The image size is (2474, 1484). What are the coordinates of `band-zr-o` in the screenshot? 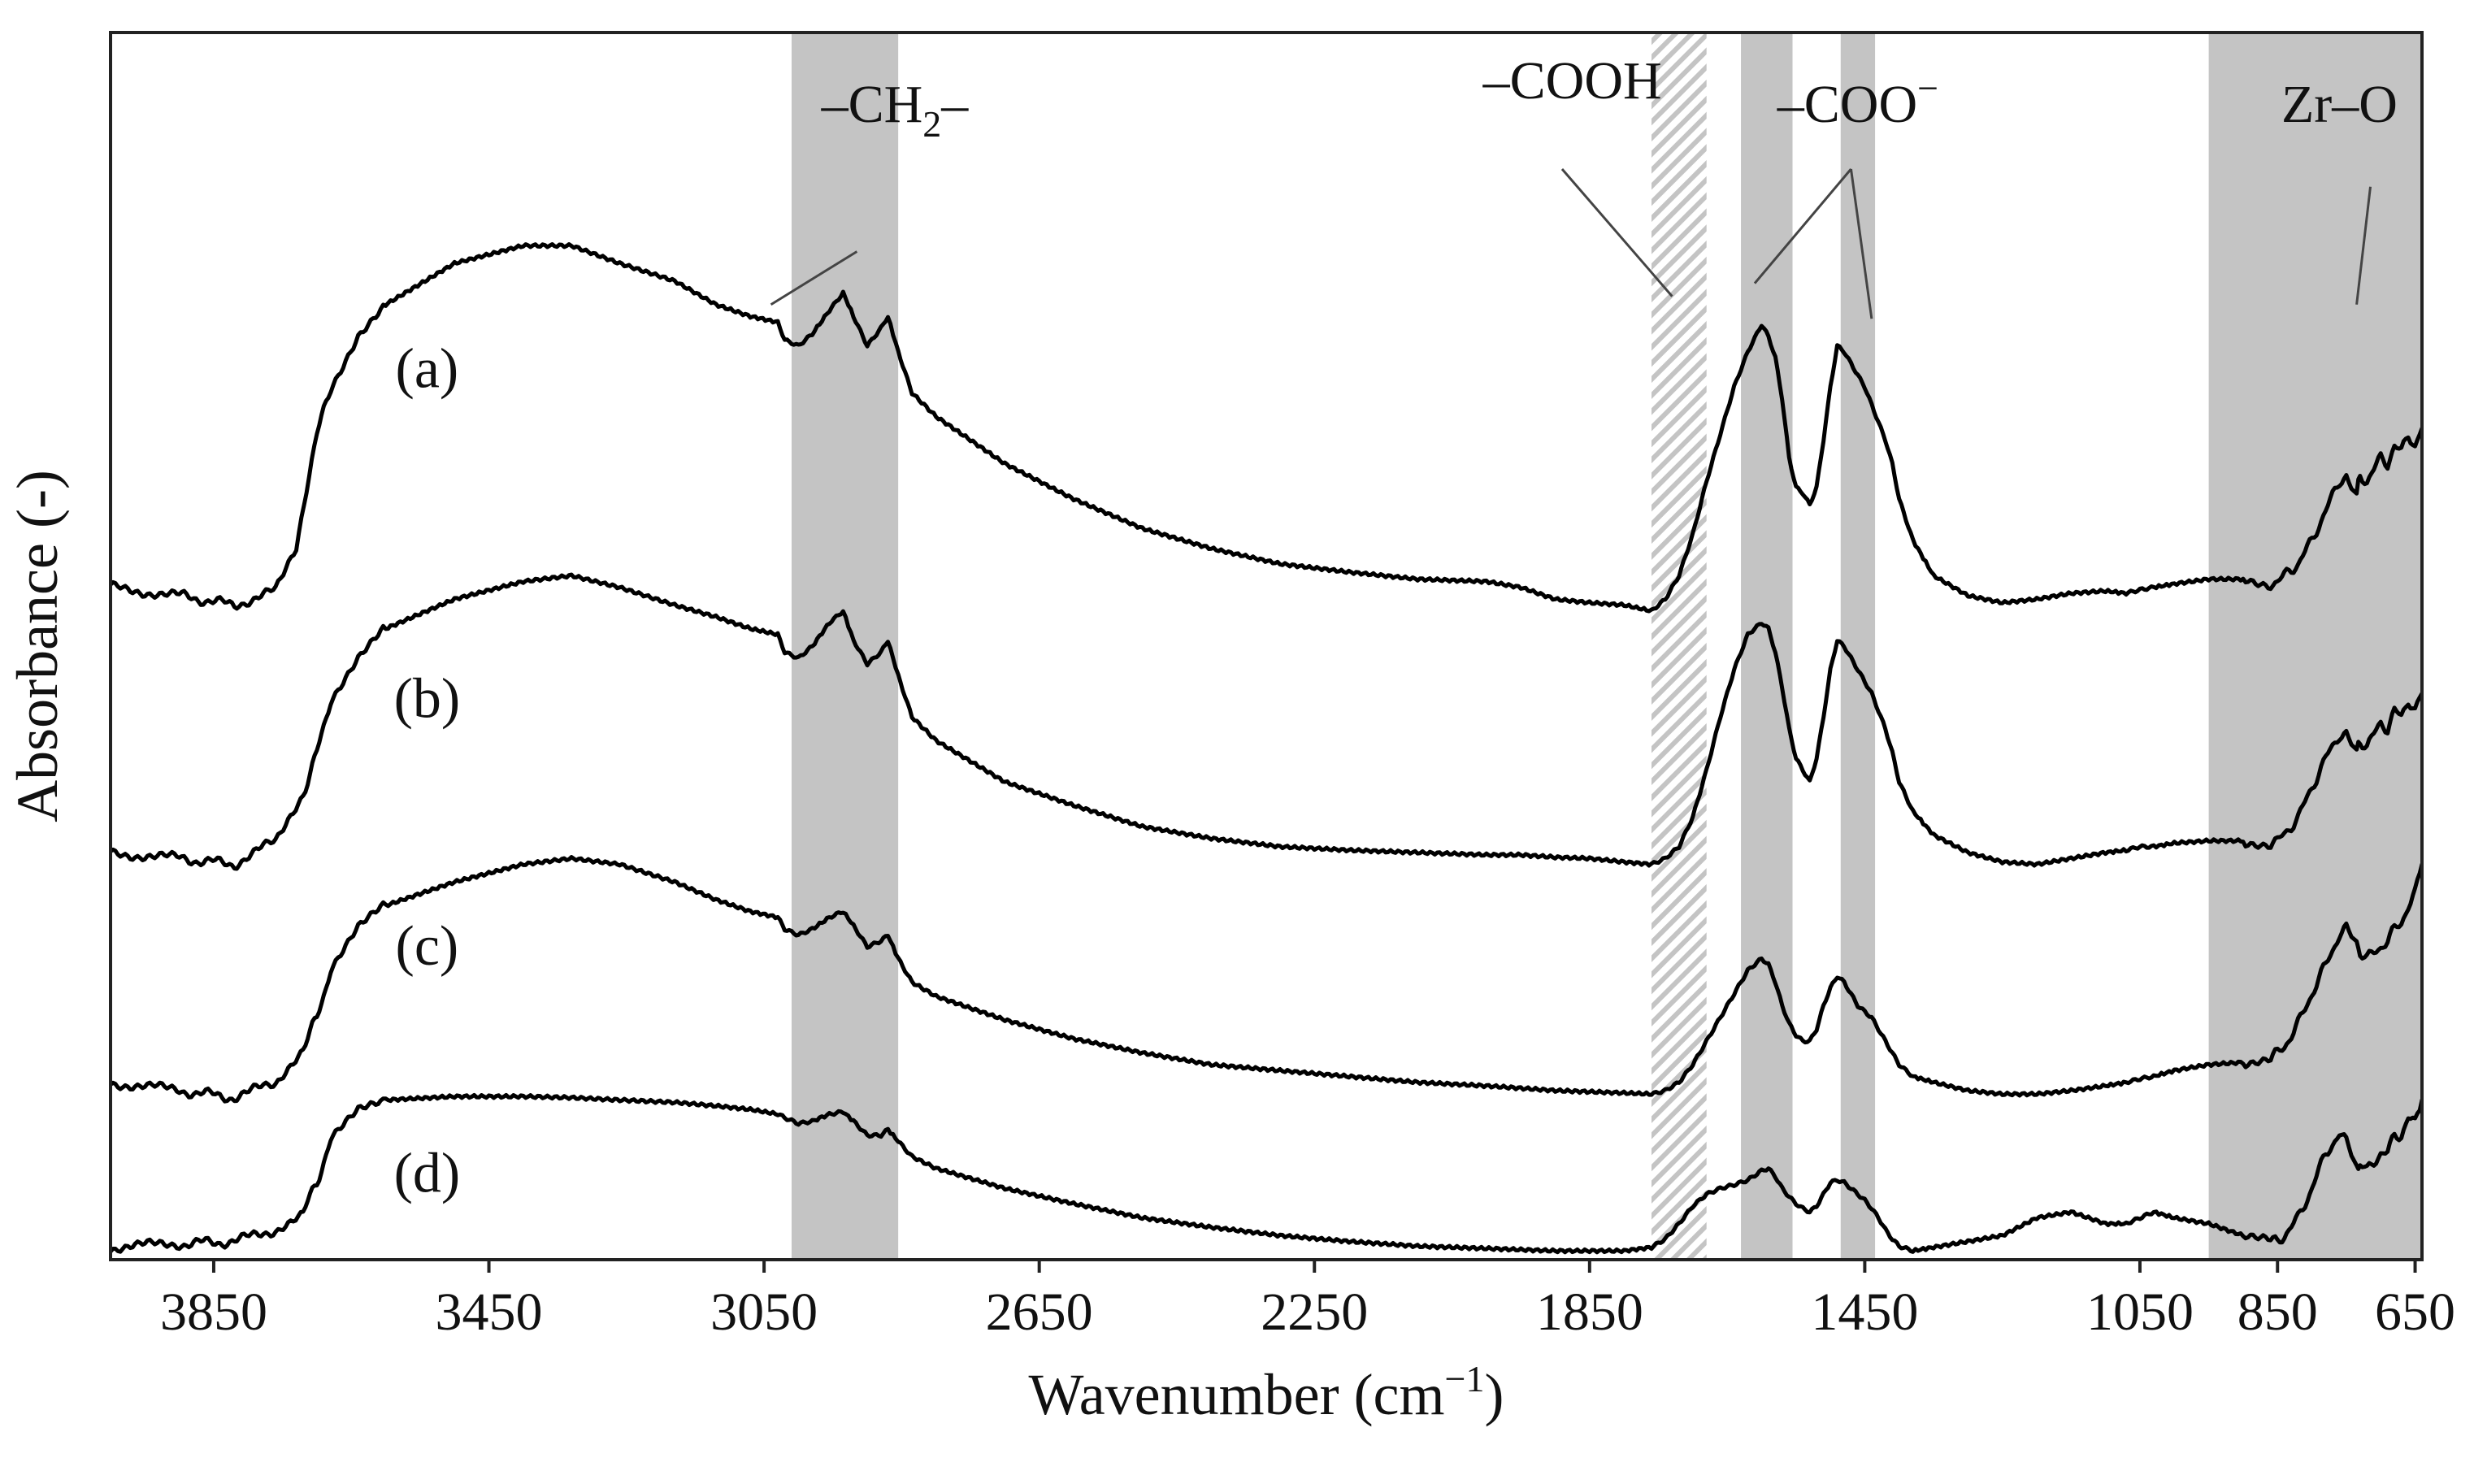 It's located at (2315, 646).